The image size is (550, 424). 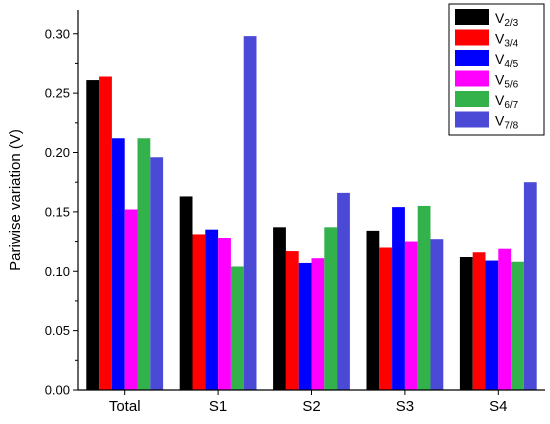 I want to click on bar-2-3-s2, so click(x=279, y=308).